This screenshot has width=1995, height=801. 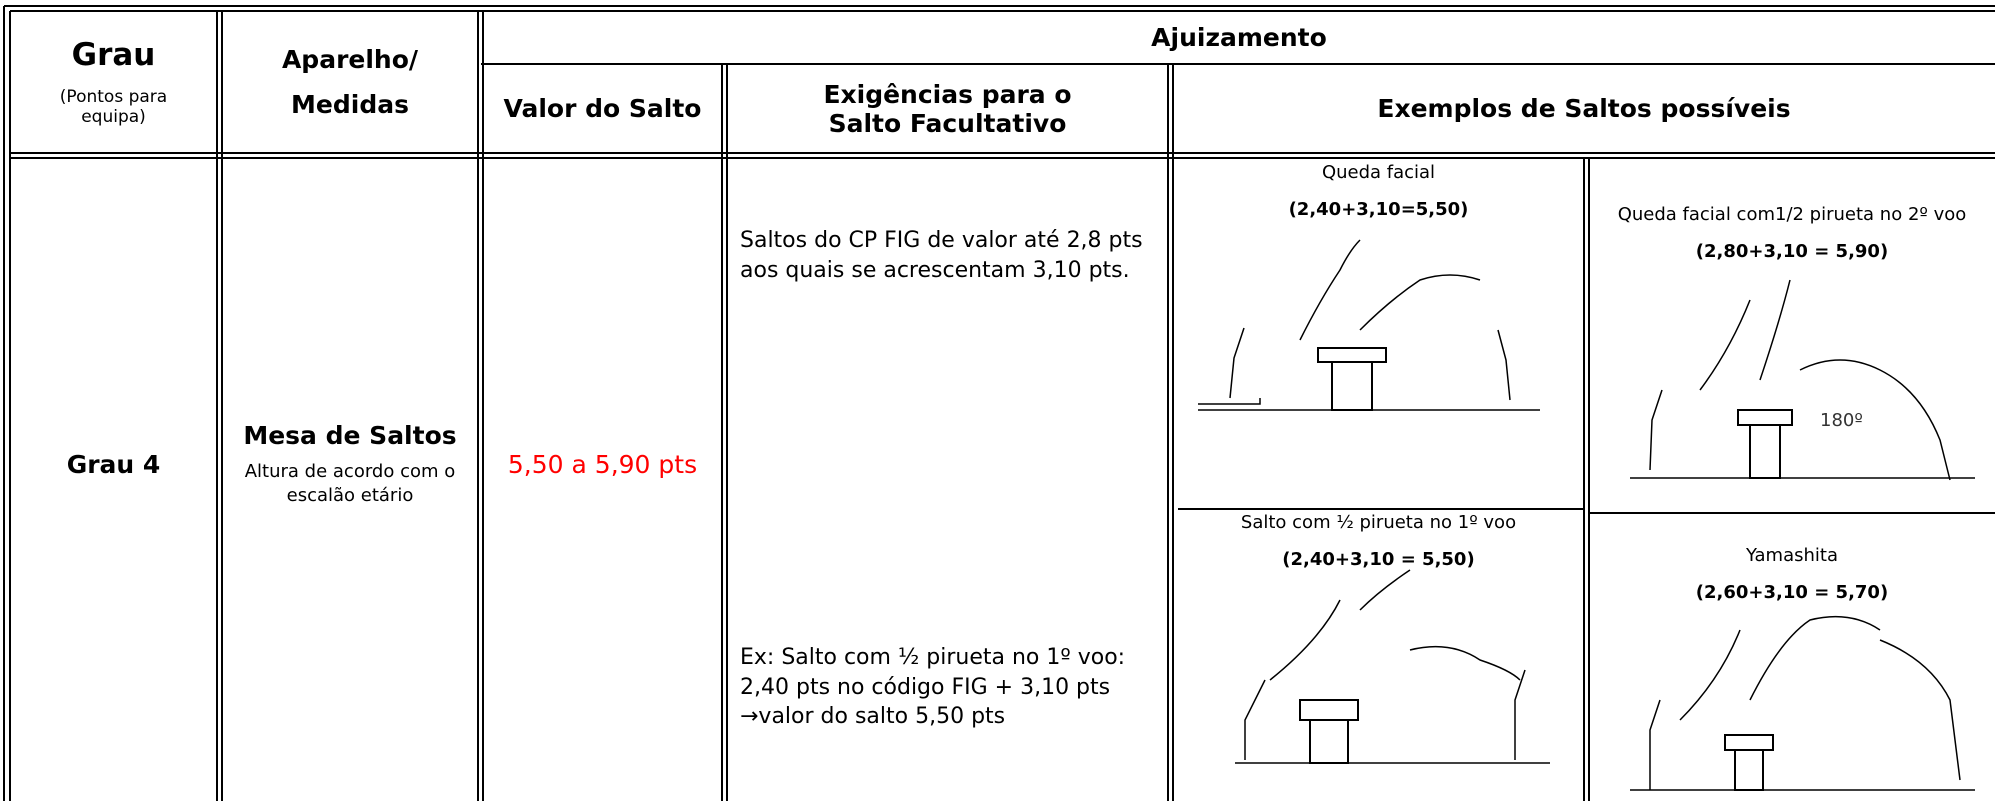 What do you see at coordinates (350, 82) in the screenshot?
I see `header-aparelho: Aparelho/ Medidas` at bounding box center [350, 82].